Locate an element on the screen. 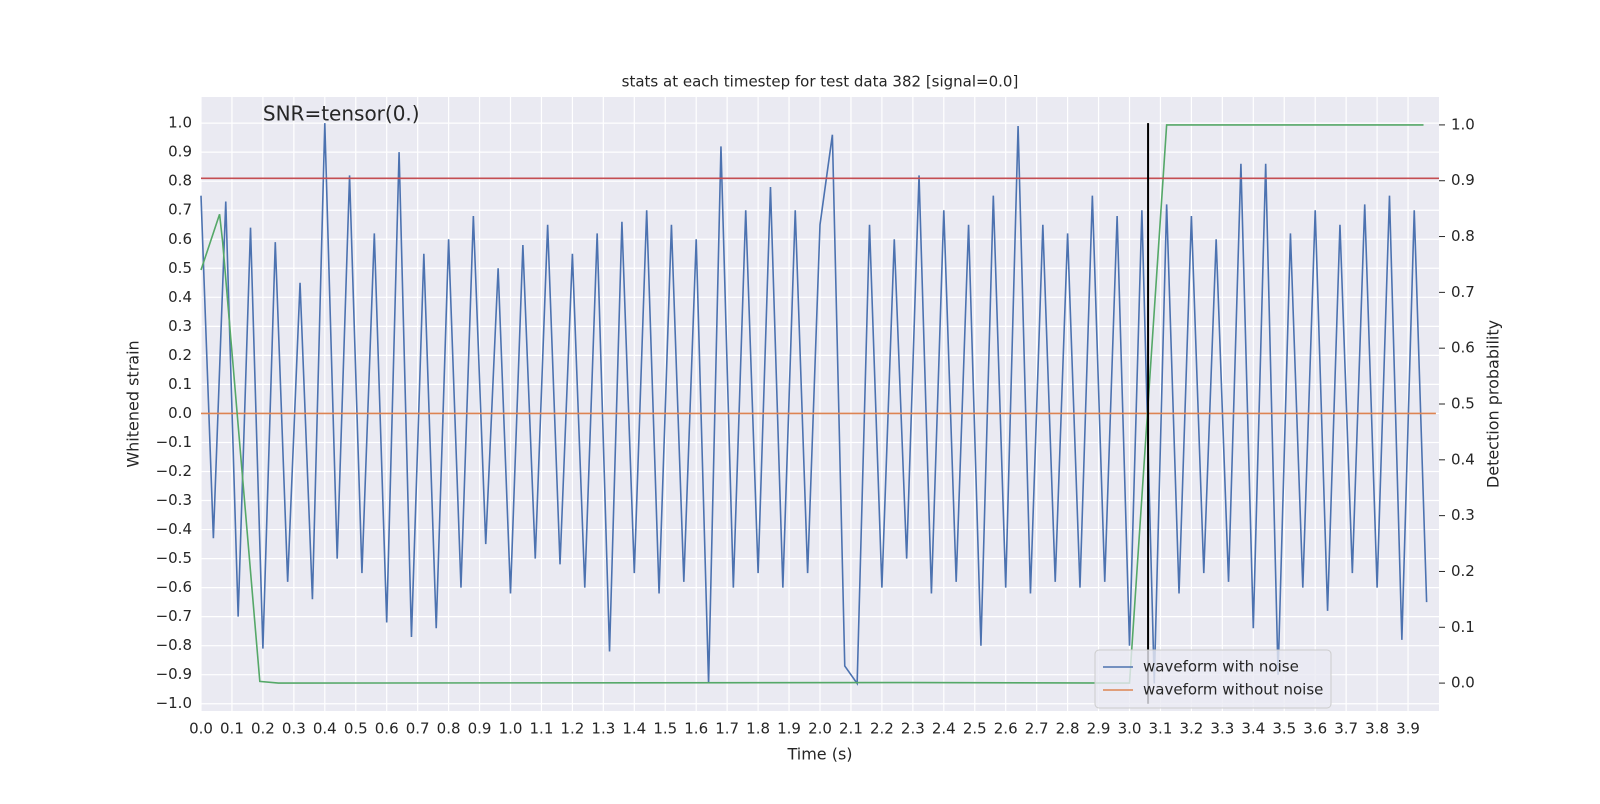  x-tick-label: 1.0 is located at coordinates (511, 729).